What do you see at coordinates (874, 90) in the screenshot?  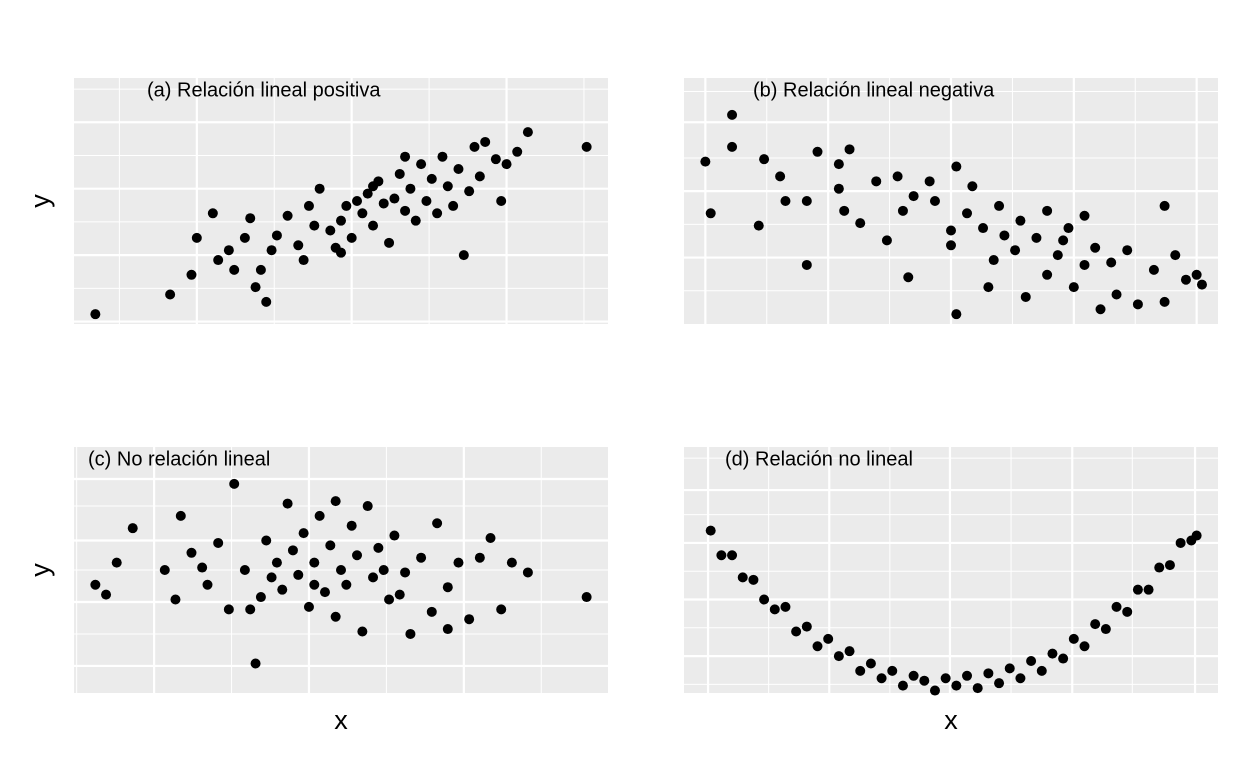 I see `panel-title: (b) Relación lineal negativa` at bounding box center [874, 90].